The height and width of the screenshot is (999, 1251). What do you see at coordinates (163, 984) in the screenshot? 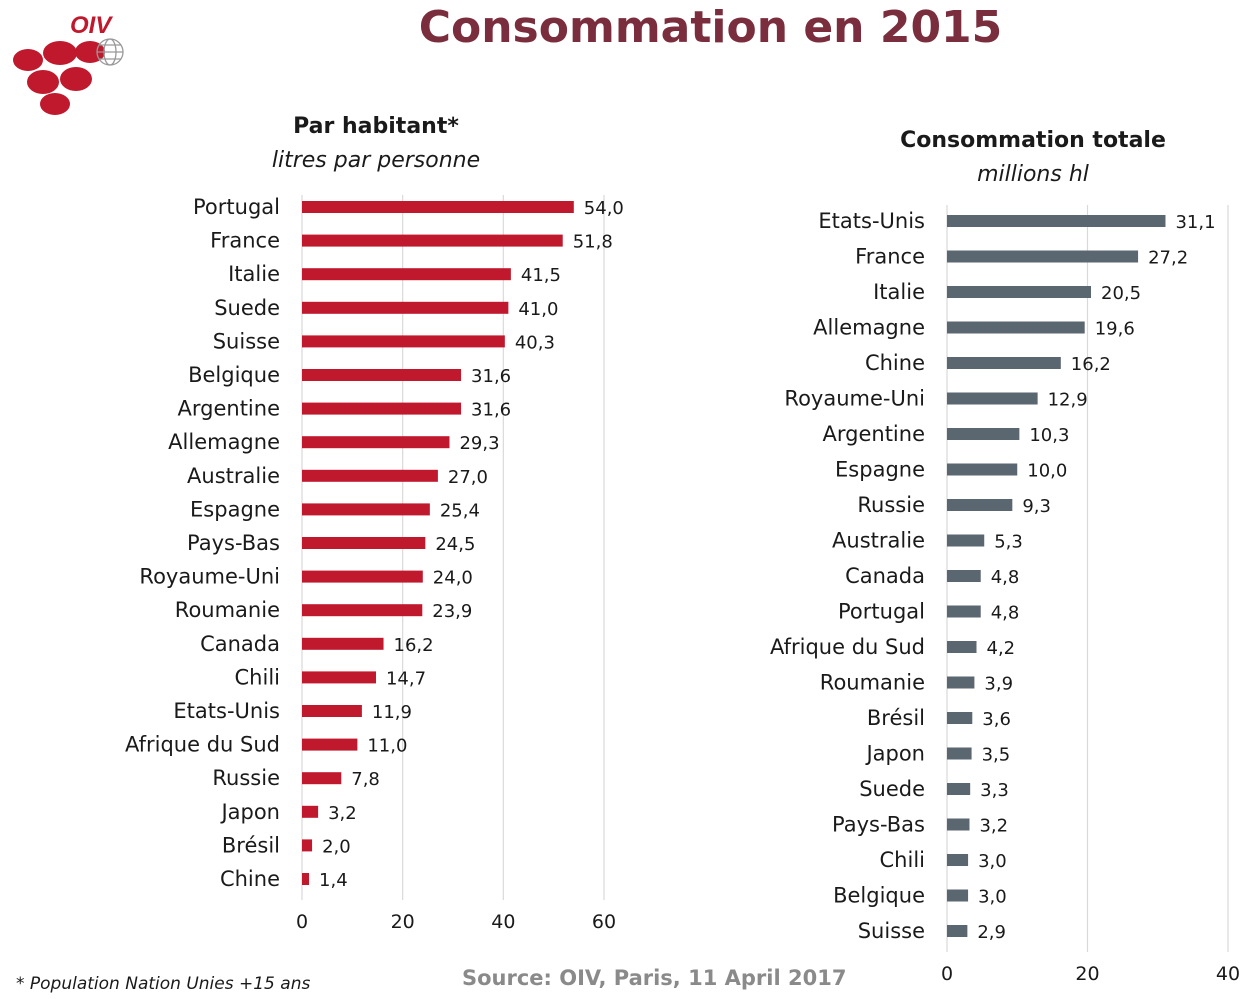
I see `footnote: * Population Nation Unies +15 ans` at bounding box center [163, 984].